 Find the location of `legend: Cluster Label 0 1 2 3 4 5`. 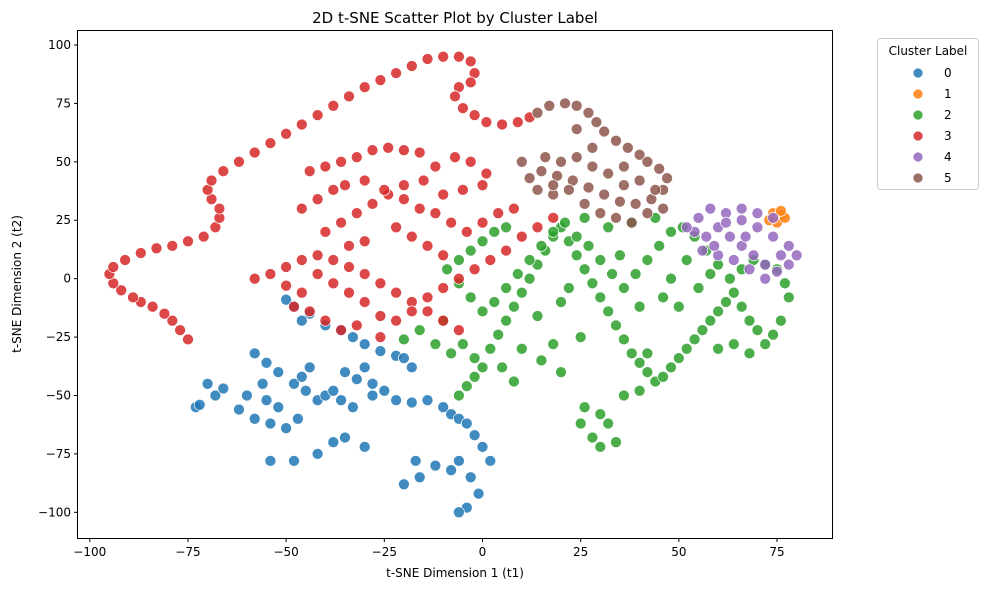

legend: Cluster Label 0 1 2 3 4 5 is located at coordinates (928, 114).